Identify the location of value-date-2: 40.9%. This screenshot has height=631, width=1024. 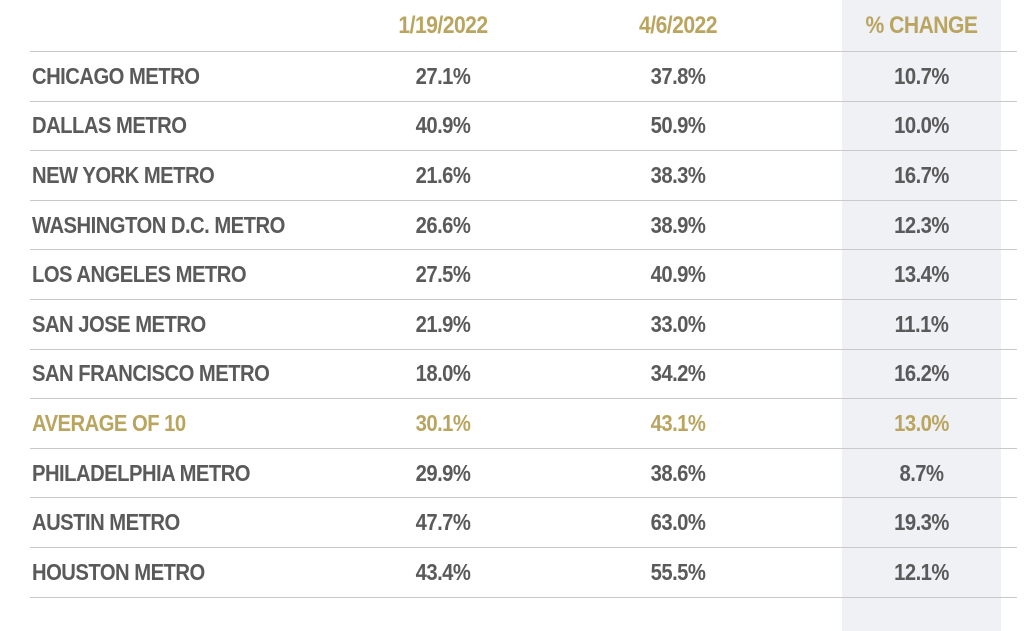
(678, 274).